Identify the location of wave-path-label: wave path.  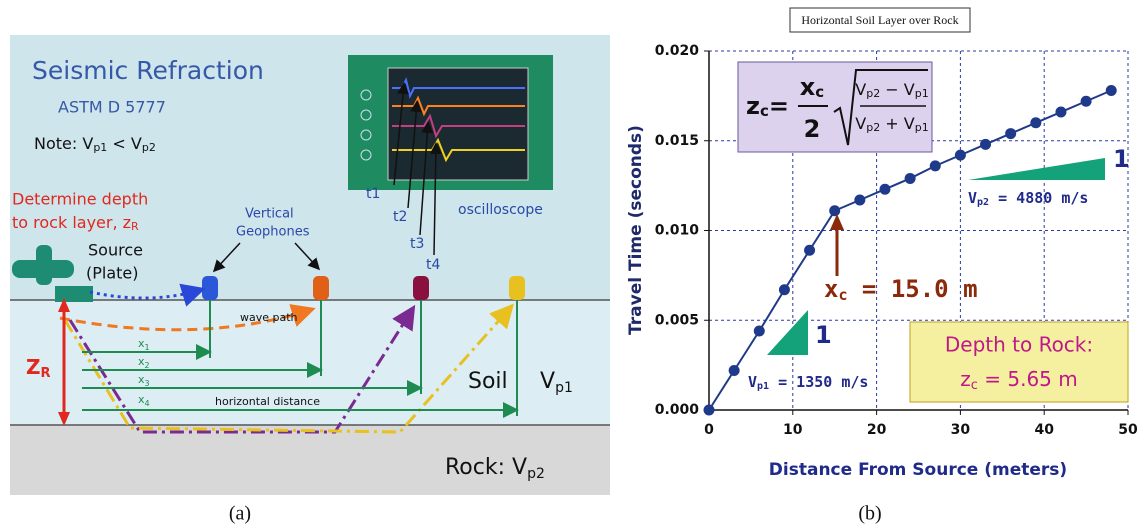
(269, 317).